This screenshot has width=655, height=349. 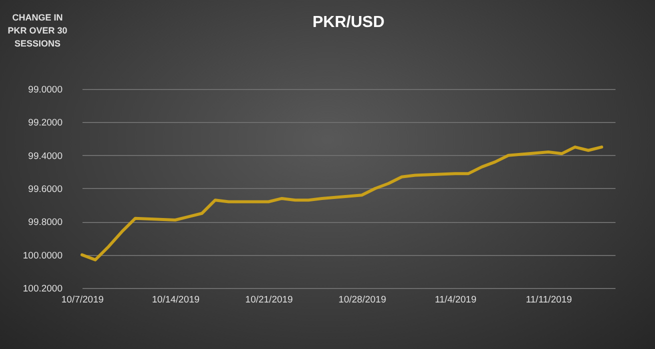 I want to click on chart-title: PKR/USD, so click(x=348, y=22).